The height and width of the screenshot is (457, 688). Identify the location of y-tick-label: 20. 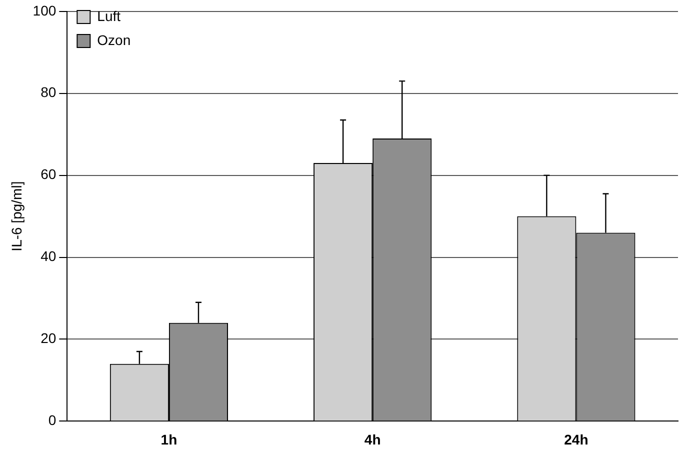
(48, 338).